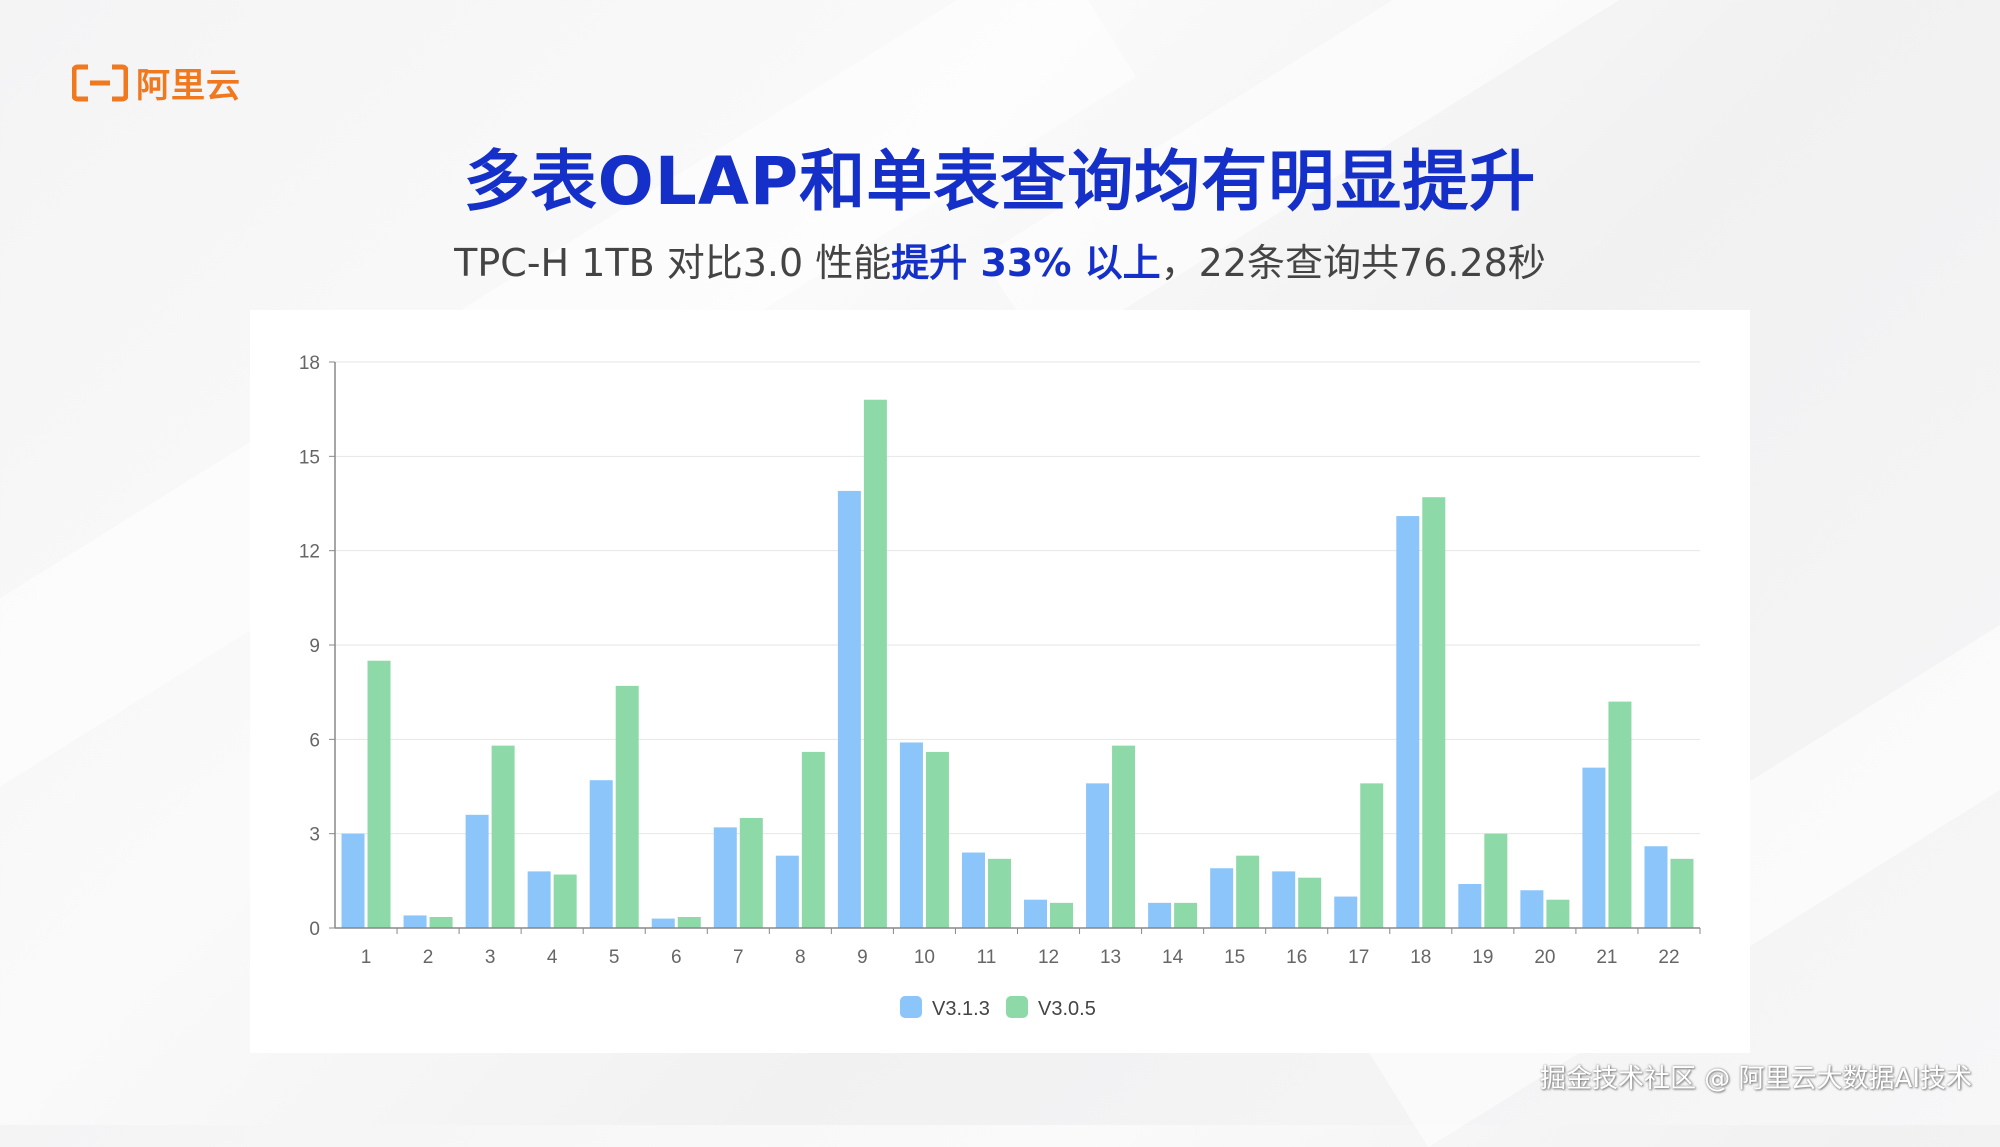  I want to click on bar-V3.0.5-q13, so click(1124, 836).